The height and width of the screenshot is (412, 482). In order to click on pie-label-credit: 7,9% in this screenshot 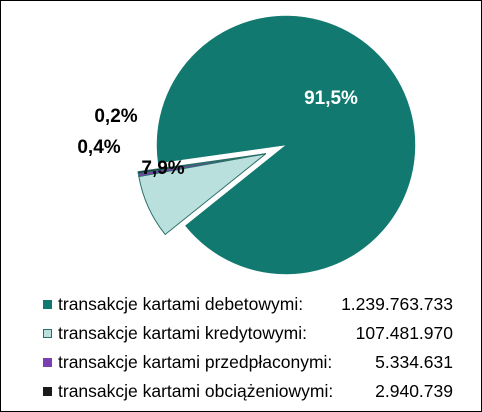, I will do `click(162, 168)`.